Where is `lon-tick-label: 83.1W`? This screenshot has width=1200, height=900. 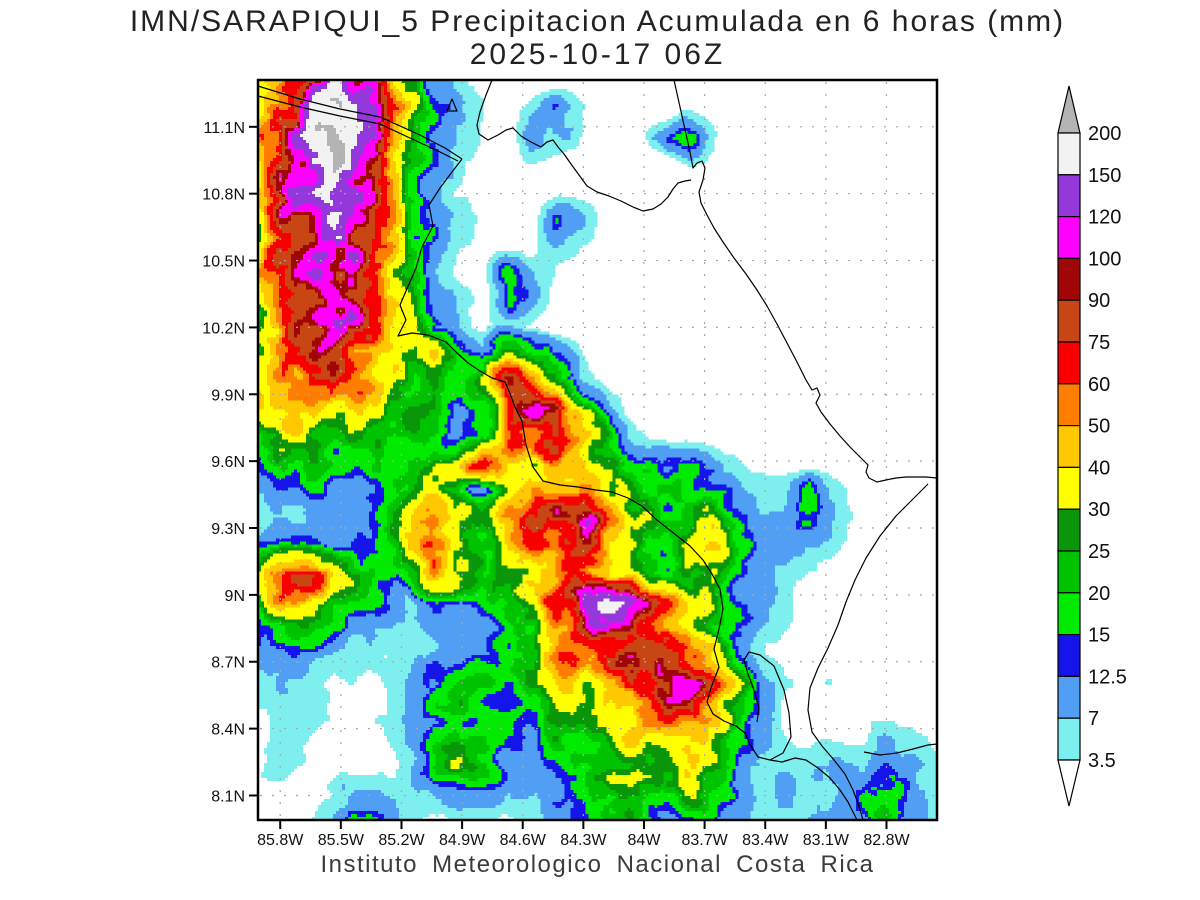 lon-tick-label: 83.1W is located at coordinates (826, 840).